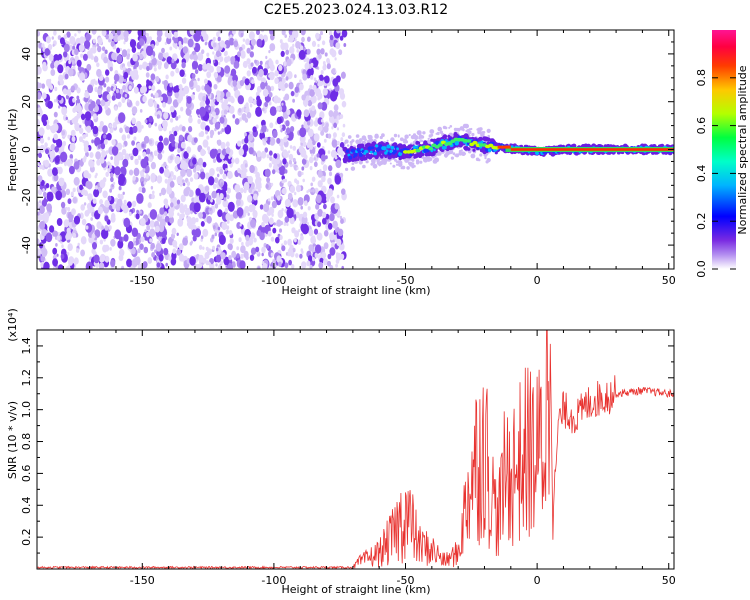  Describe the element at coordinates (345, 161) in the screenshot. I see `signal-band-cell` at that location.